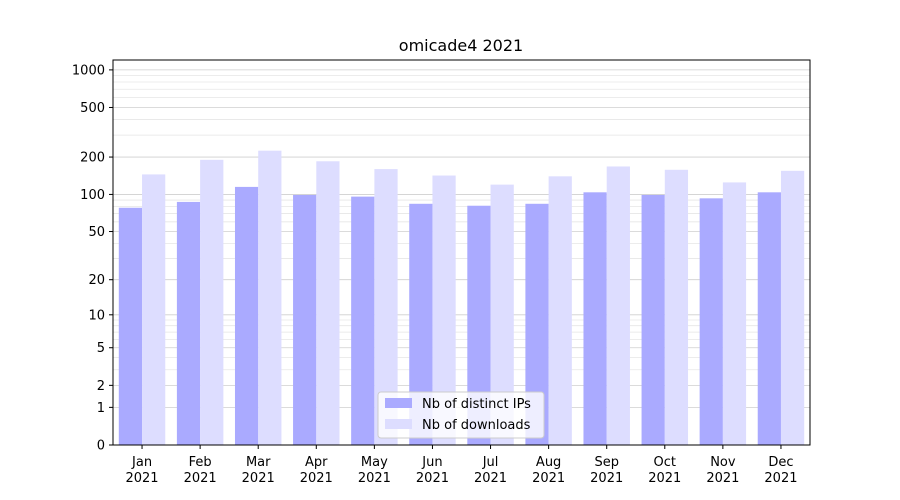 The height and width of the screenshot is (500, 900). What do you see at coordinates (92, 258) in the screenshot?
I see `y-axis-ticks: 0 1 2 5 10 20 50 100 200 500 1000` at bounding box center [92, 258].